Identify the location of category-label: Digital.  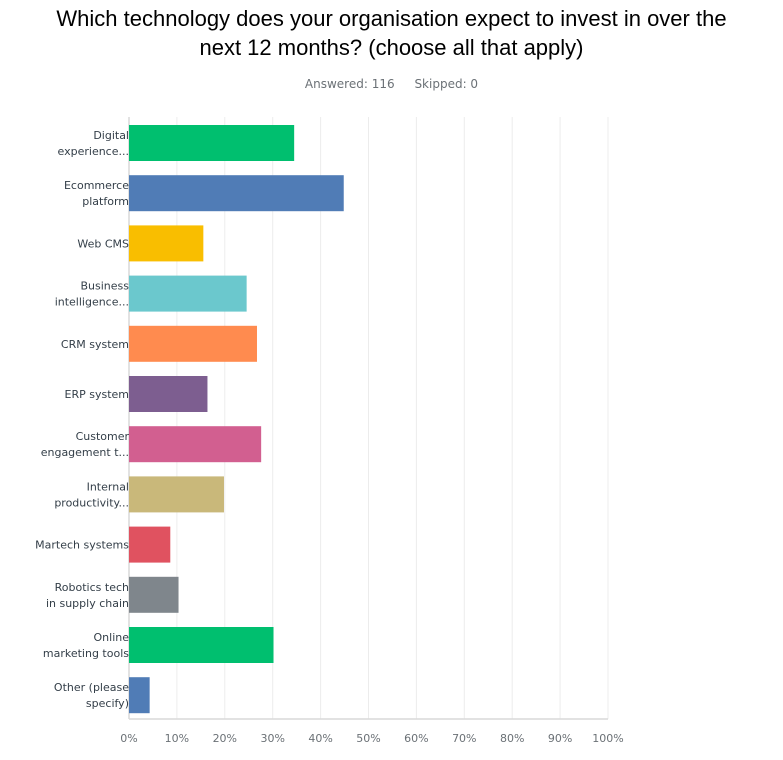
(111, 135).